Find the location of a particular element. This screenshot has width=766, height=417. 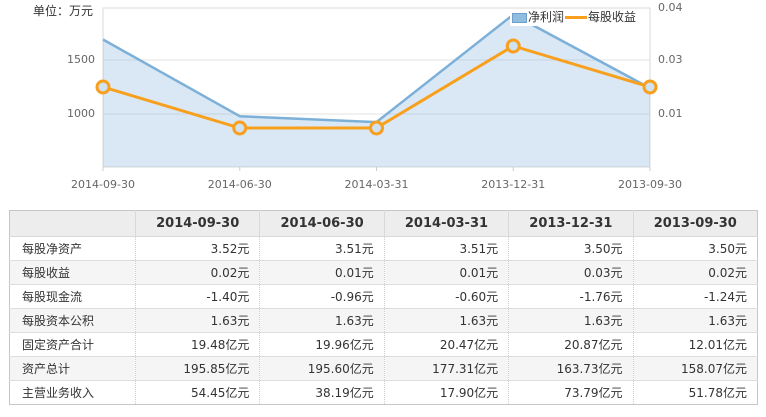

value-cell: 12.01亿元 is located at coordinates (695, 344).